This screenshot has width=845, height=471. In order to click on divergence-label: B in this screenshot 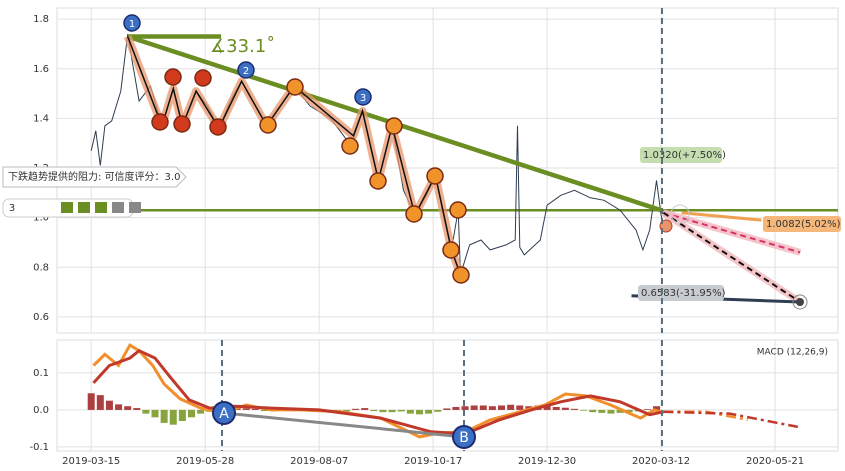, I will do `click(464, 438)`.